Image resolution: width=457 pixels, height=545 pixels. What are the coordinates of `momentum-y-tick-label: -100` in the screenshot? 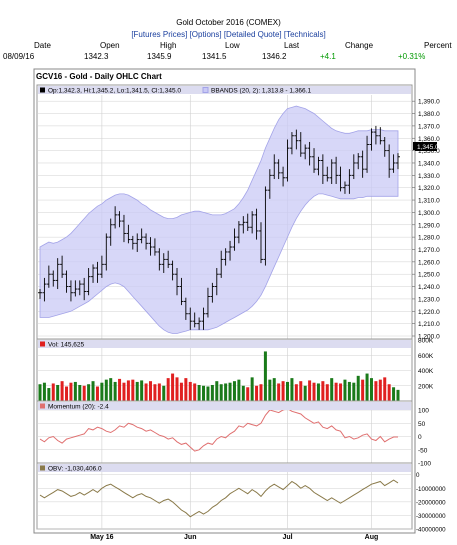 It's located at (424, 464).